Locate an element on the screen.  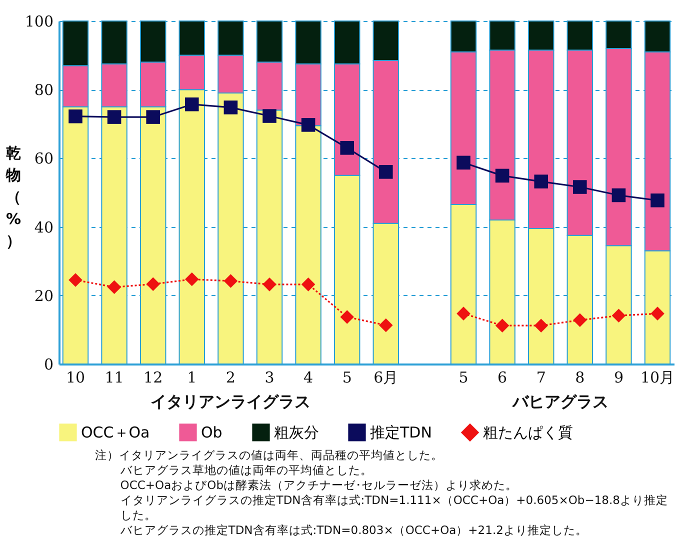
legend-label: Ob is located at coordinates (211, 432).